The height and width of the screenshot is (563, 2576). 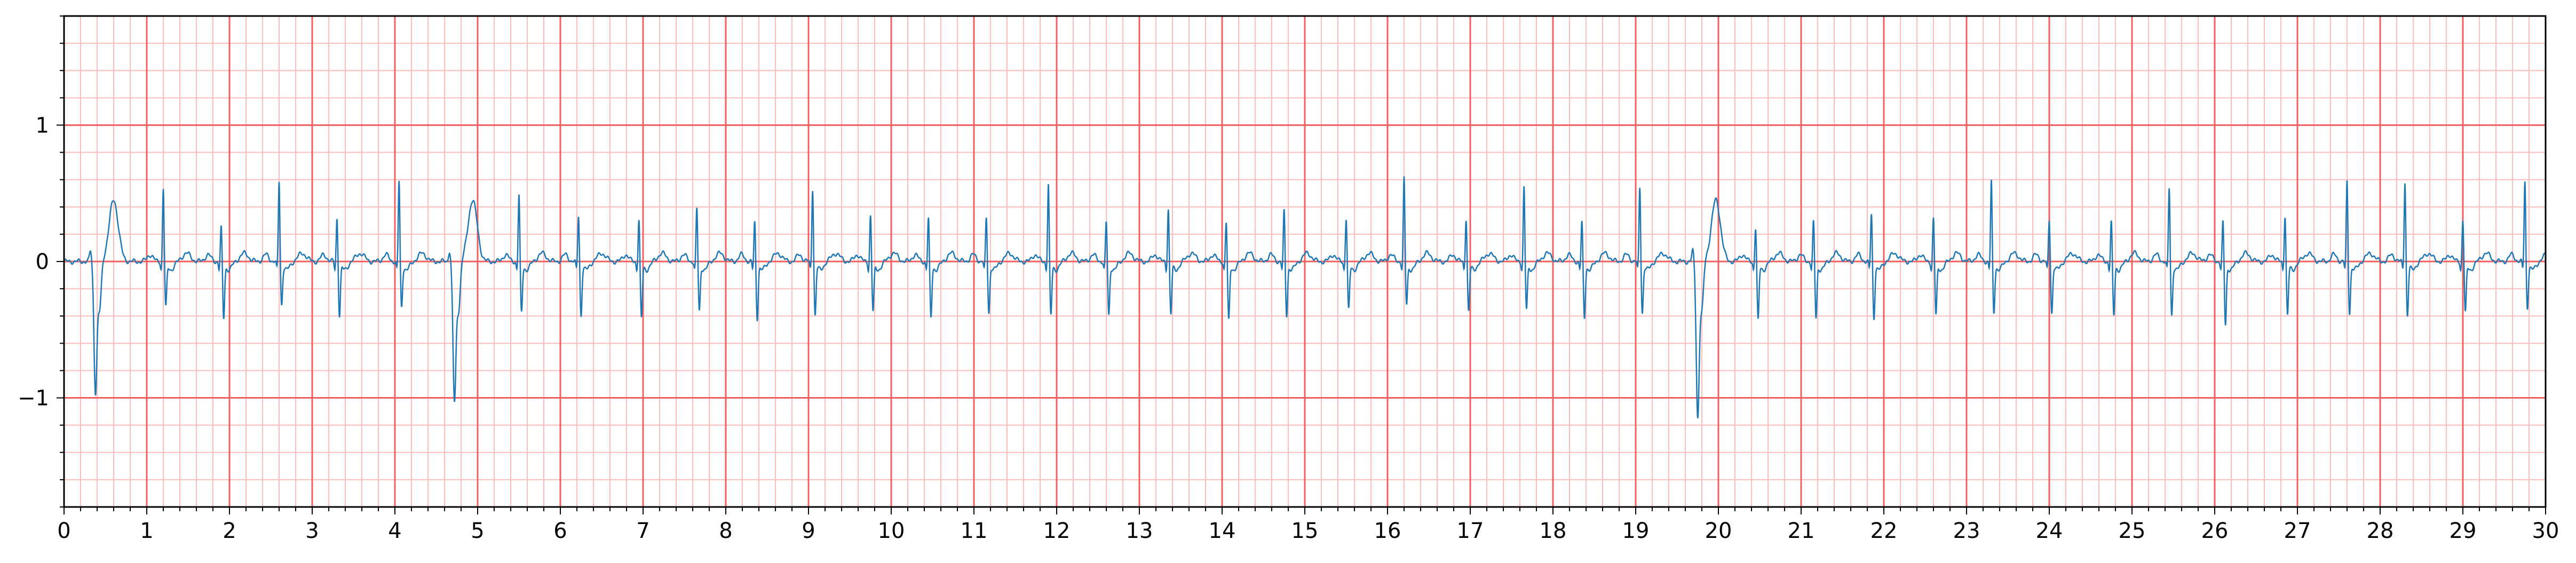 I want to click on x-tick-label: 3, so click(x=312, y=531).